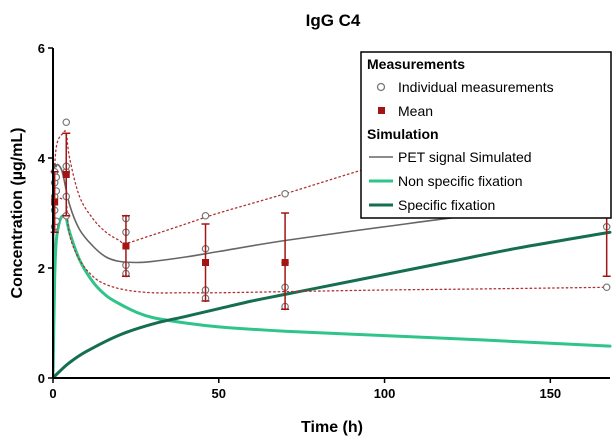 This screenshot has width=613, height=443. What do you see at coordinates (476, 87) in the screenshot?
I see `legend-individual-label: Individual measurements` at bounding box center [476, 87].